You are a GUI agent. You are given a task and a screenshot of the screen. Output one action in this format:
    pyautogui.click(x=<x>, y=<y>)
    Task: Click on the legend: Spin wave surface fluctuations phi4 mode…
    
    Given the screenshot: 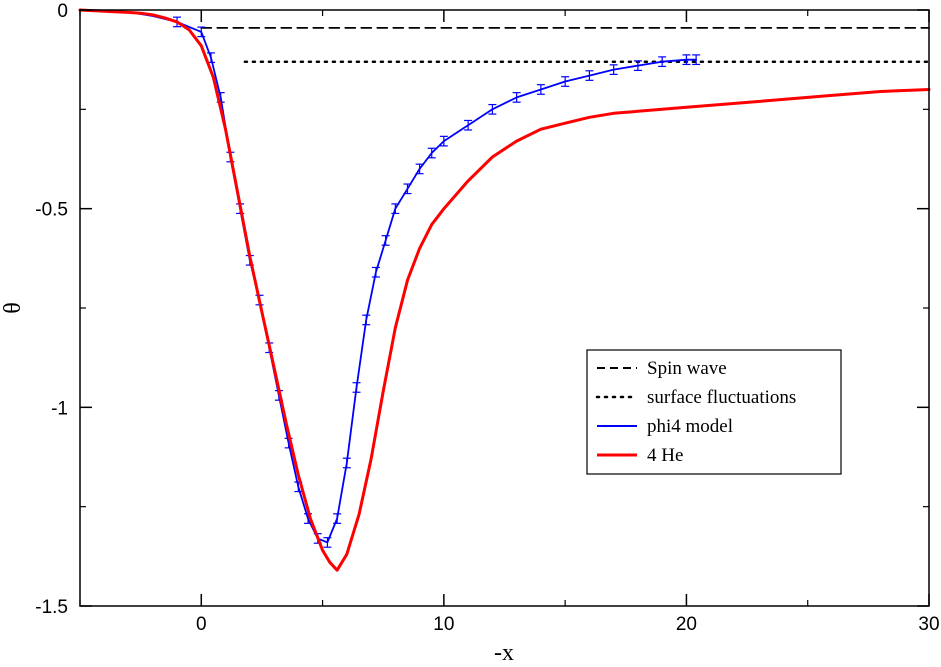 What is the action you would take?
    pyautogui.click(x=714, y=412)
    